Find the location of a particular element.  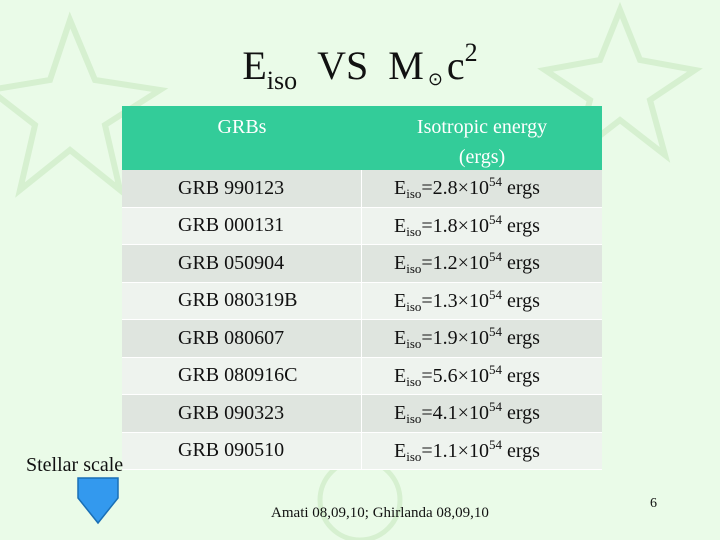

energy-cell: Eiso=1.9×1054 ergs is located at coordinates (482, 339).